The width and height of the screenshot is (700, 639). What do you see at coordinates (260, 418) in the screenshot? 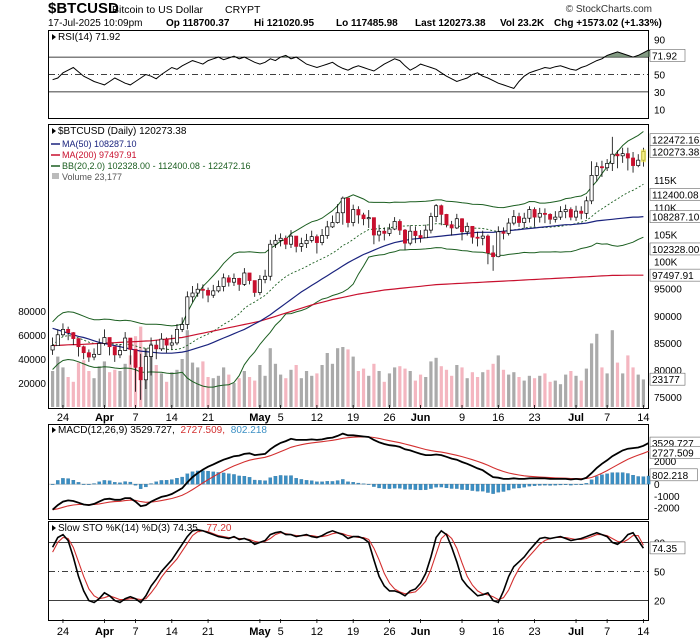
I see `price-x-axis-label: May` at bounding box center [260, 418].